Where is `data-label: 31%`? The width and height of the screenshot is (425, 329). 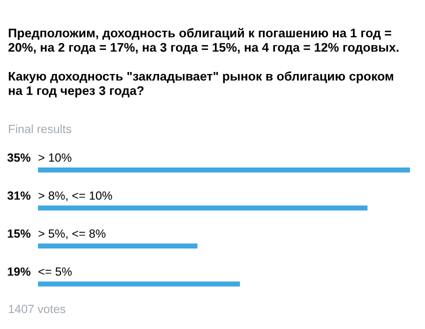
data-label: 31% is located at coordinates (18, 195).